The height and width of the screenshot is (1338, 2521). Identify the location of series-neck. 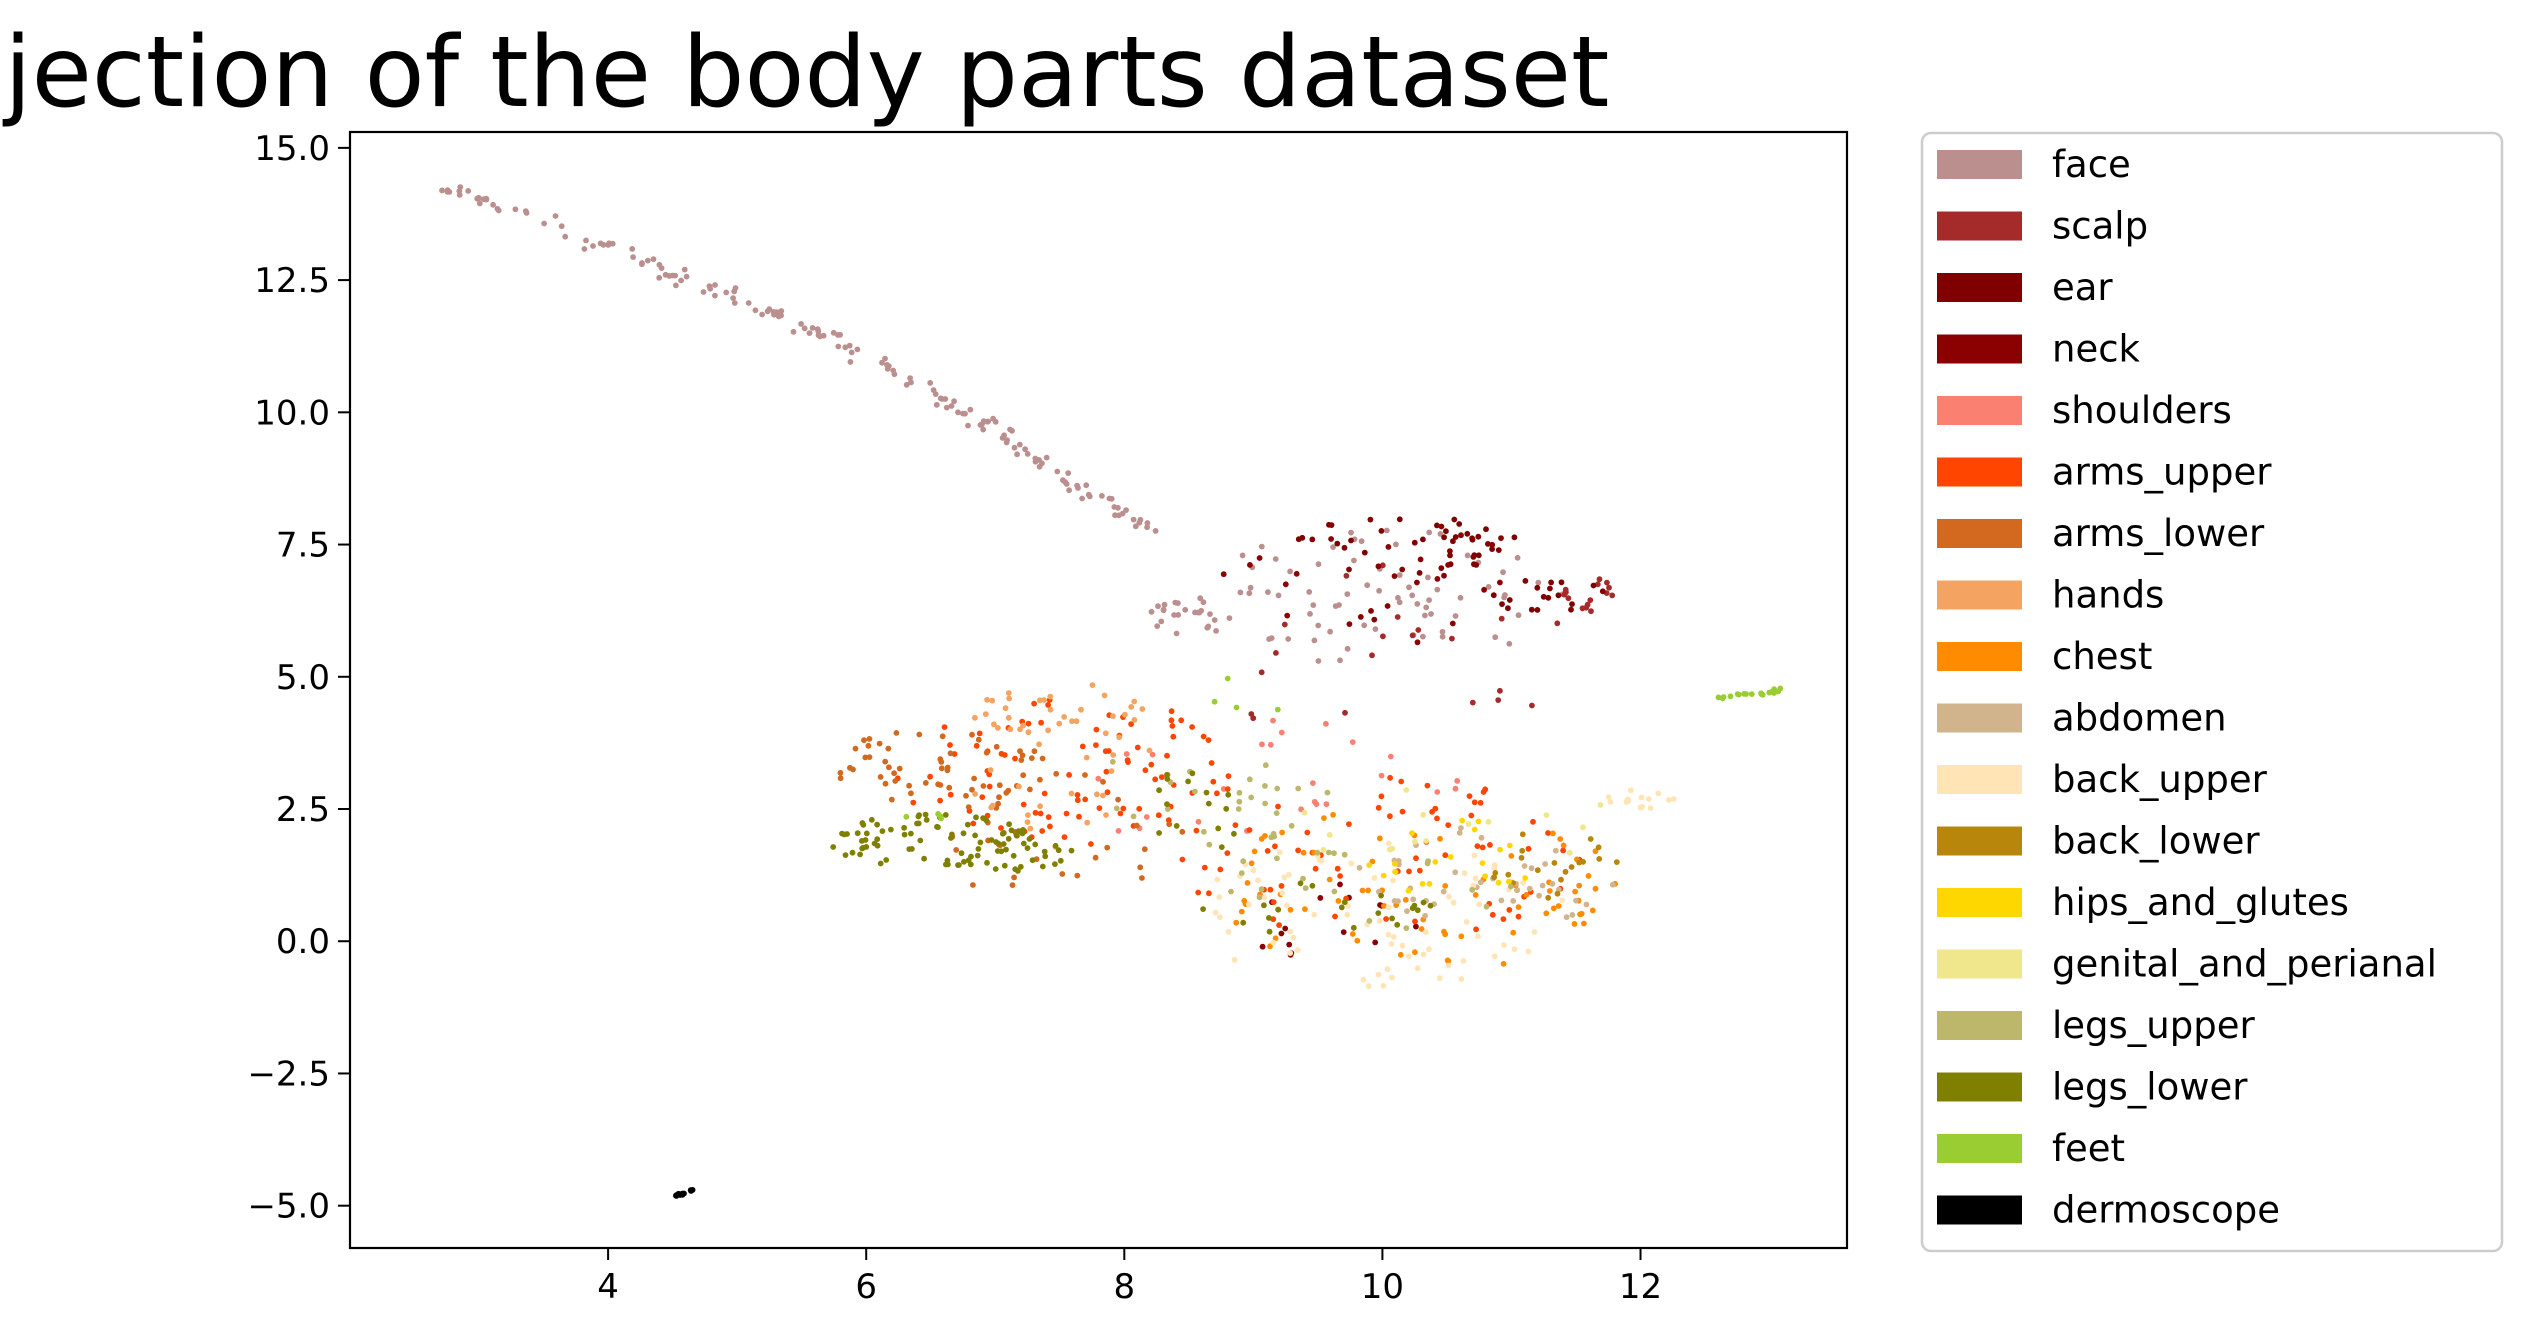
(1362, 740).